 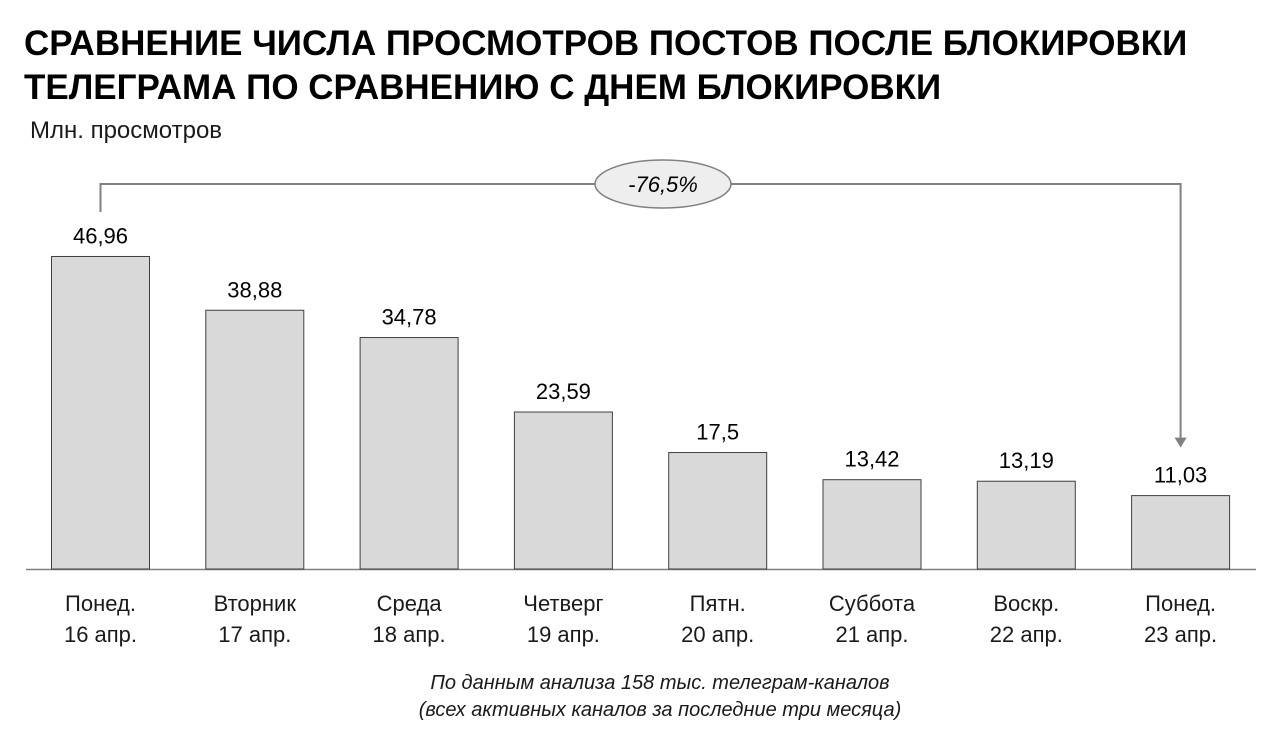 I want to click on data-label-2: 38,88, so click(x=254, y=289).